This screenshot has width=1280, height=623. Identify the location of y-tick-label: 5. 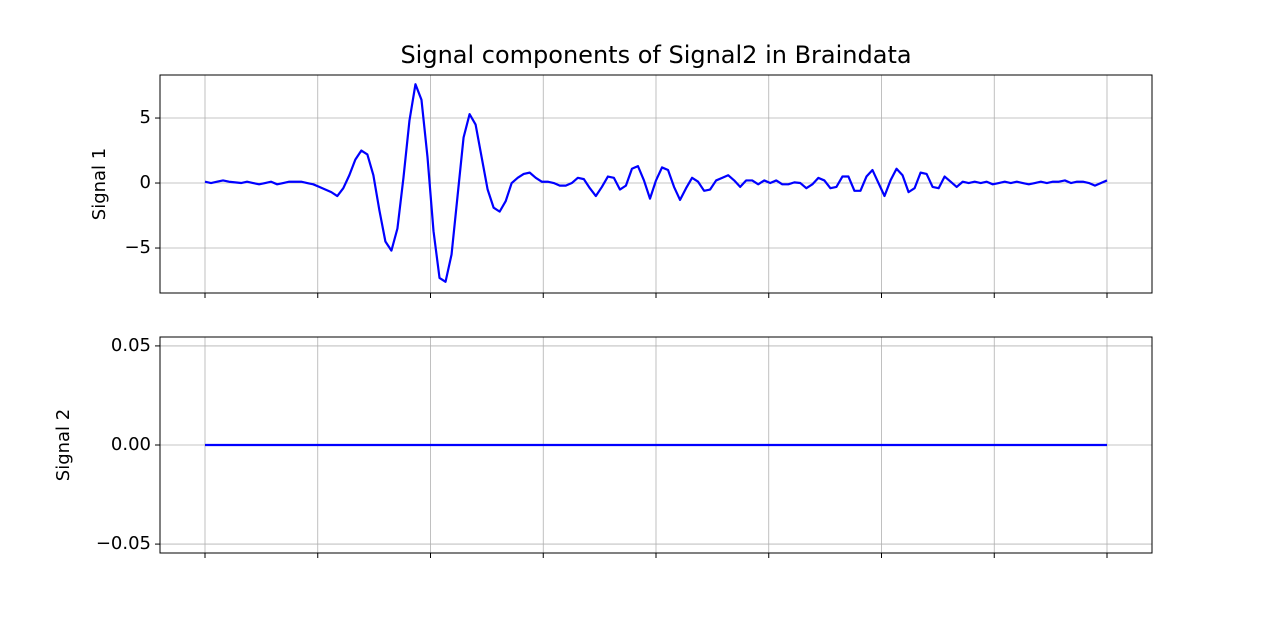
(145, 117).